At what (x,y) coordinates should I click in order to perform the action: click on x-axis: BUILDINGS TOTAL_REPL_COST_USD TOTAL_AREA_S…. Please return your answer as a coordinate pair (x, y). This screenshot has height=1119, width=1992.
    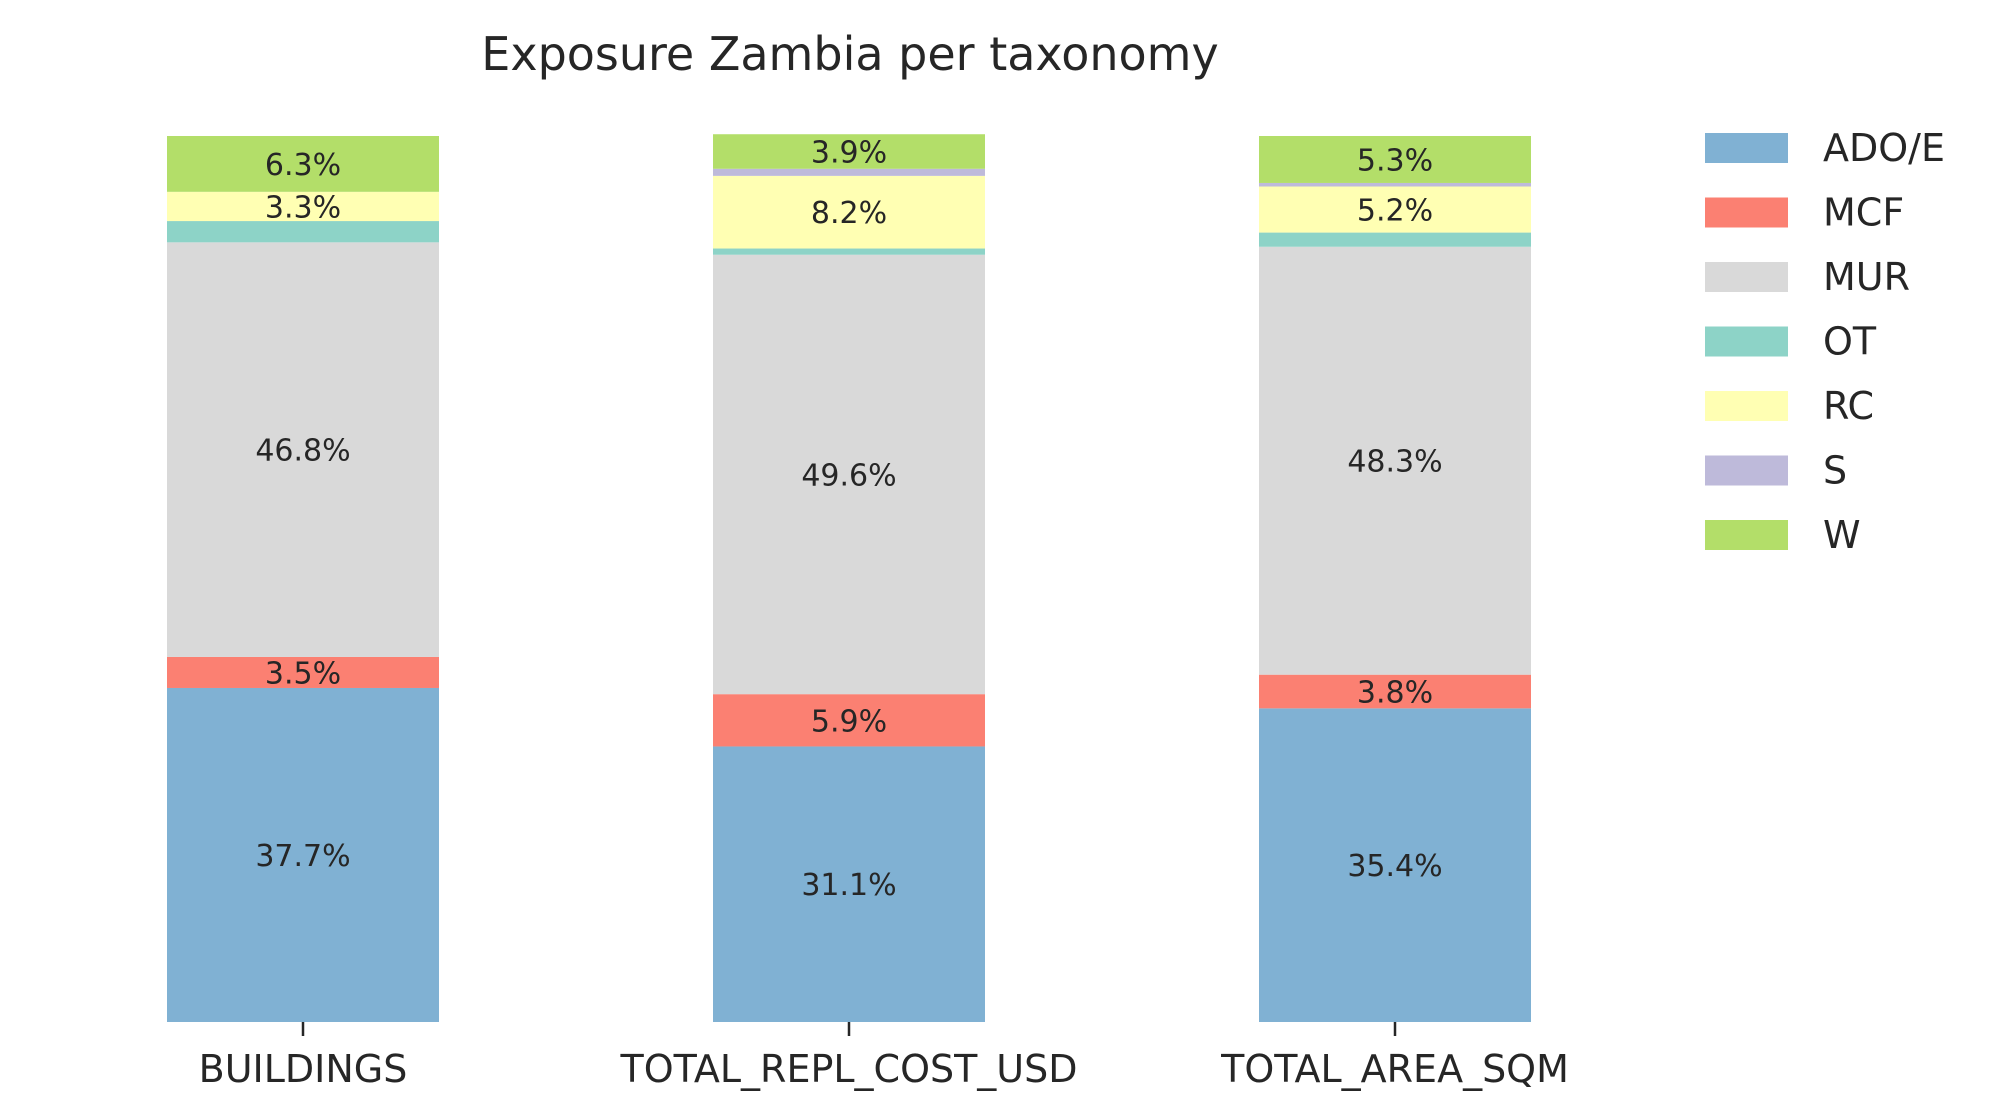
    Looking at the image, I should click on (884, 1056).